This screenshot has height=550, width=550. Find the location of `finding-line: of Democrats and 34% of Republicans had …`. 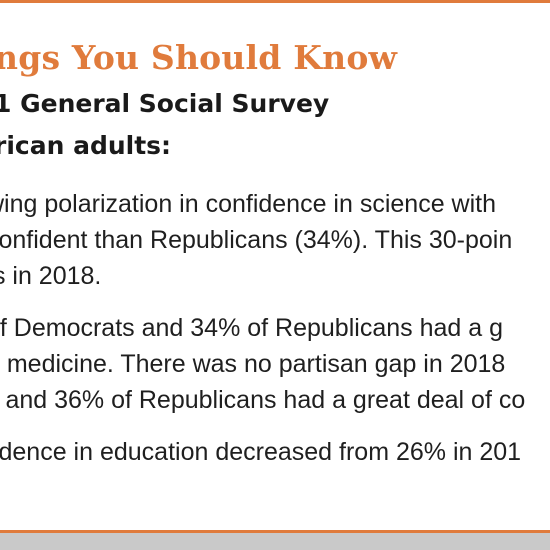

finding-line: of Democrats and 34% of Republicans had … is located at coordinates (251, 328).